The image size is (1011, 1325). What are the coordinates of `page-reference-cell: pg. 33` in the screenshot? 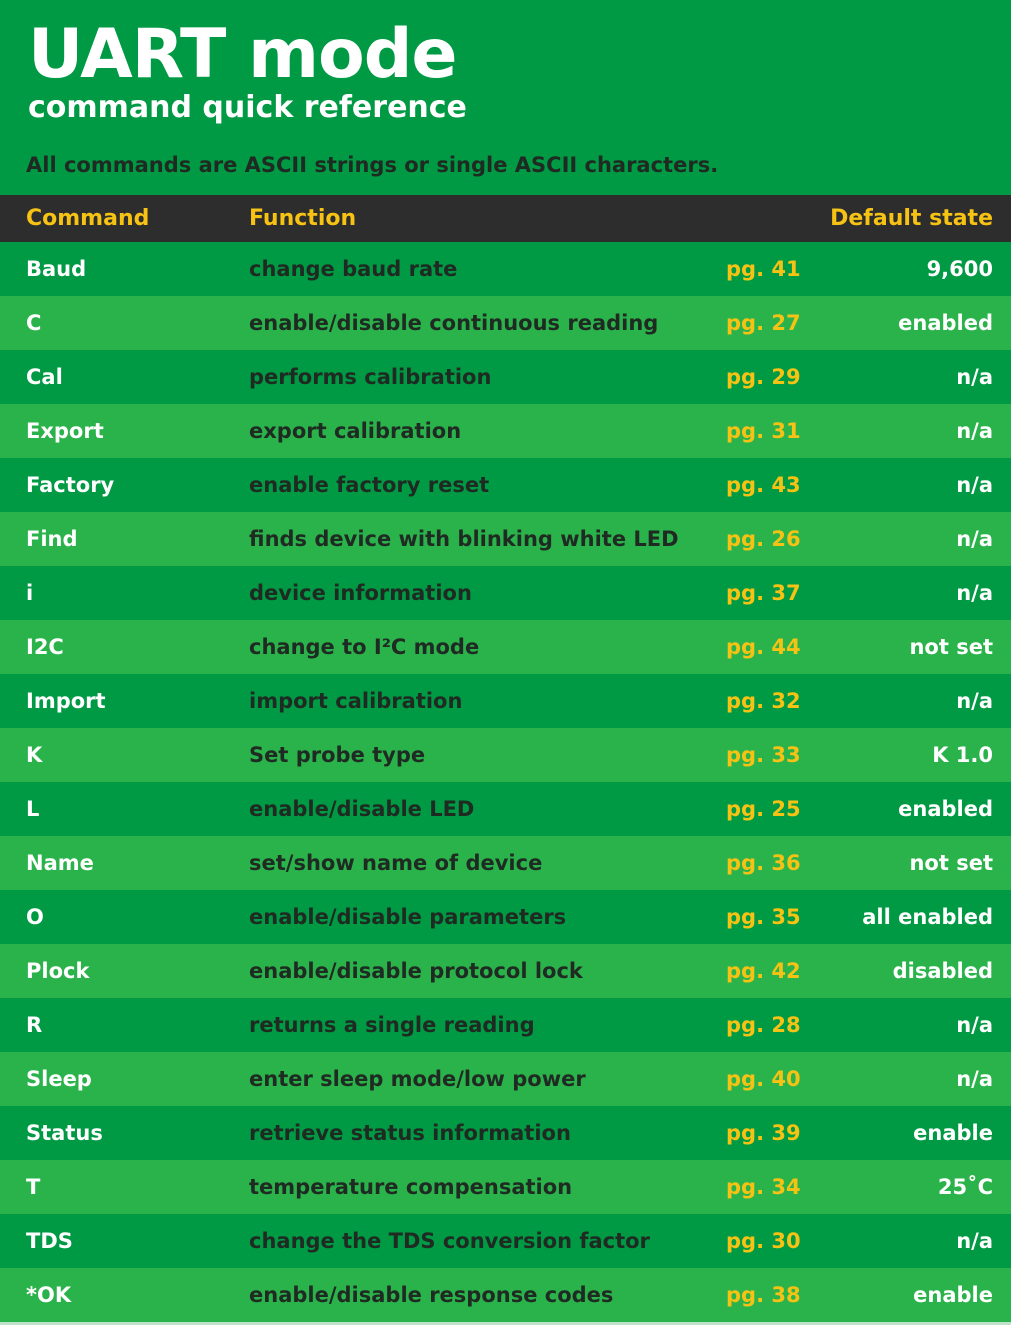 It's located at (763, 755).